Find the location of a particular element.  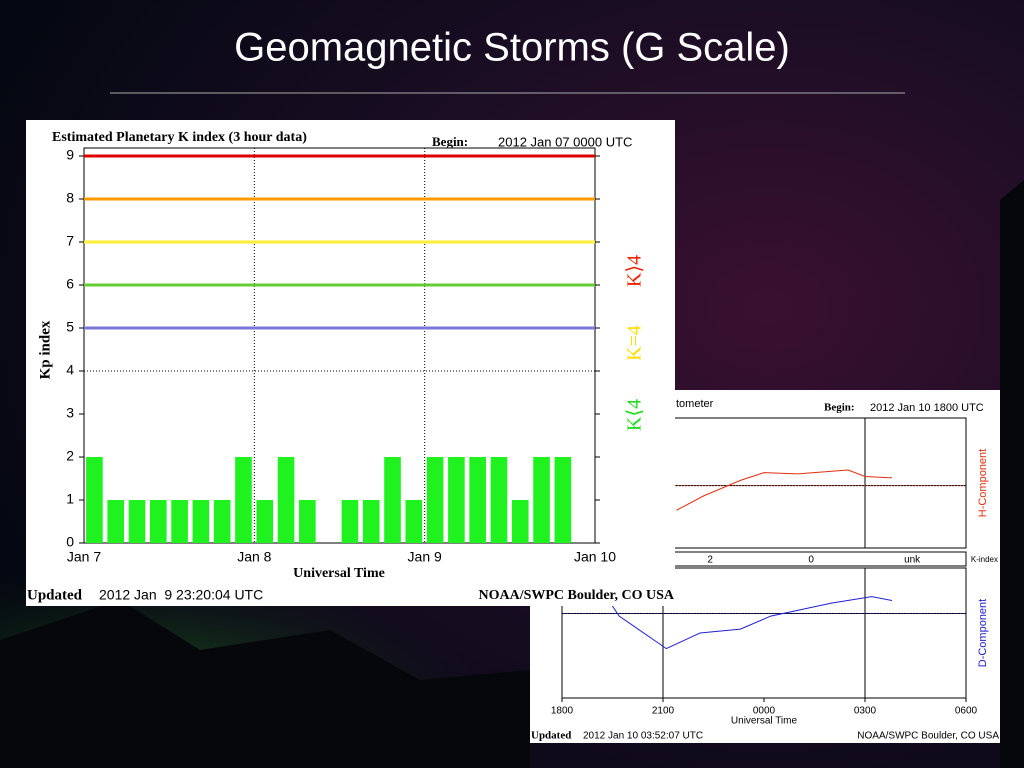

y-tick-label: 3 is located at coordinates (70, 413).